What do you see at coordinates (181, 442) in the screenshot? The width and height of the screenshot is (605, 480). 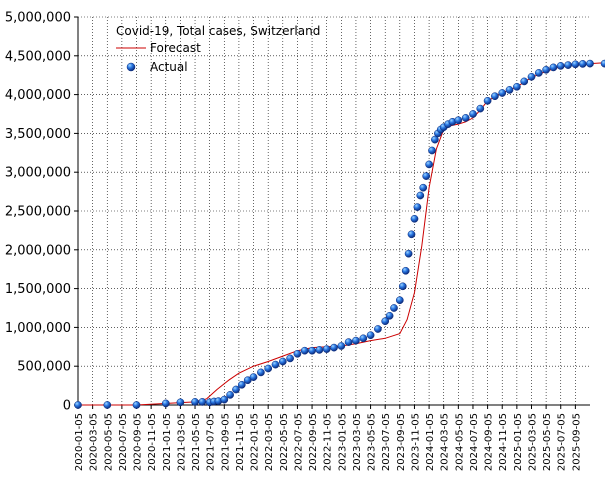 I see `x-tick-label: 2021-03-05` at bounding box center [181, 442].